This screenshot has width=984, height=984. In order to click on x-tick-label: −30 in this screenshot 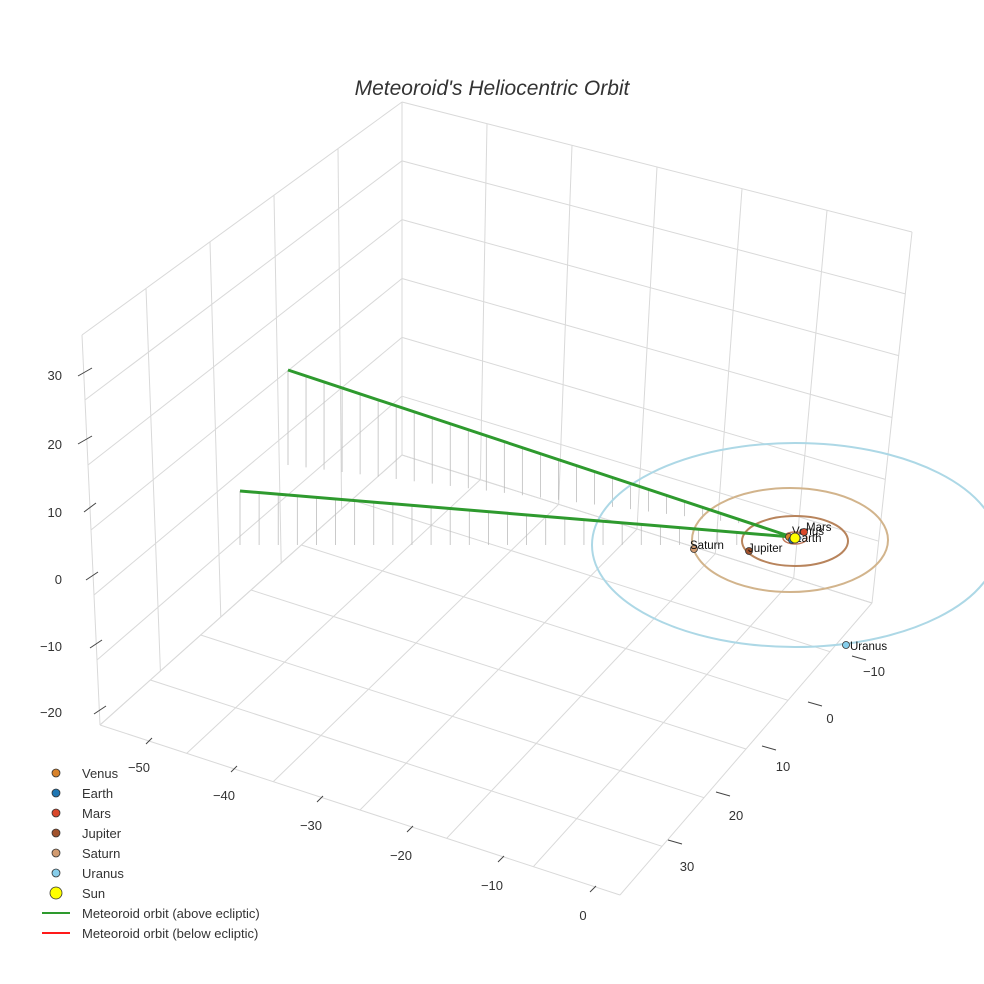, I will do `click(311, 825)`.